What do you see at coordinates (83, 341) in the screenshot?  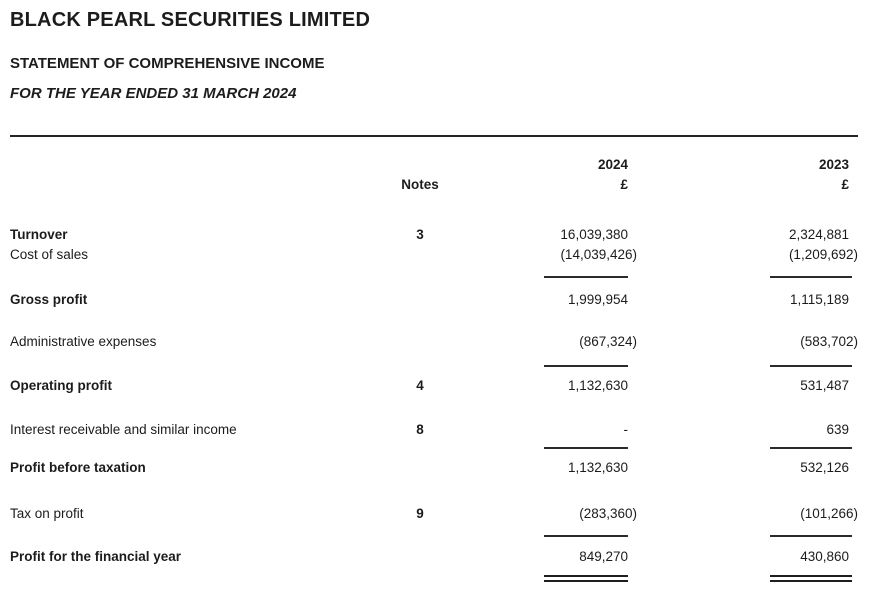 I see `row-label: Administrative expenses` at bounding box center [83, 341].